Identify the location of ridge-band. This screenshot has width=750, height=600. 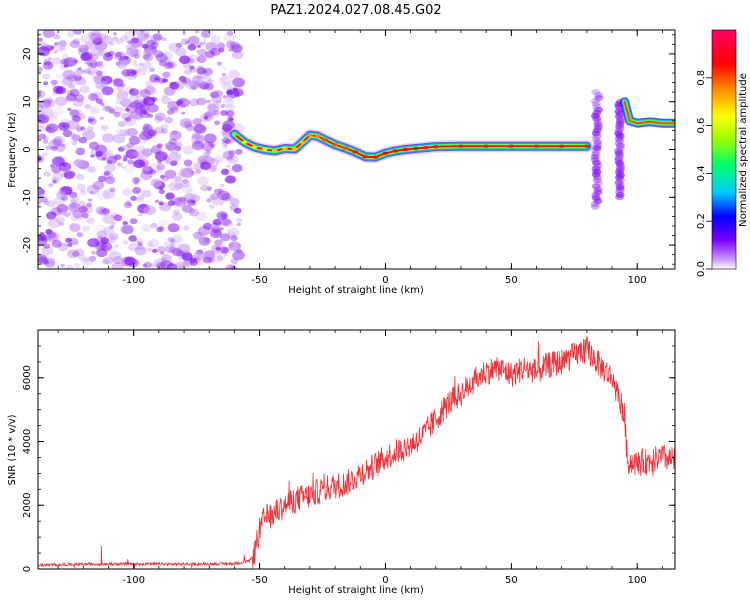
(410, 146).